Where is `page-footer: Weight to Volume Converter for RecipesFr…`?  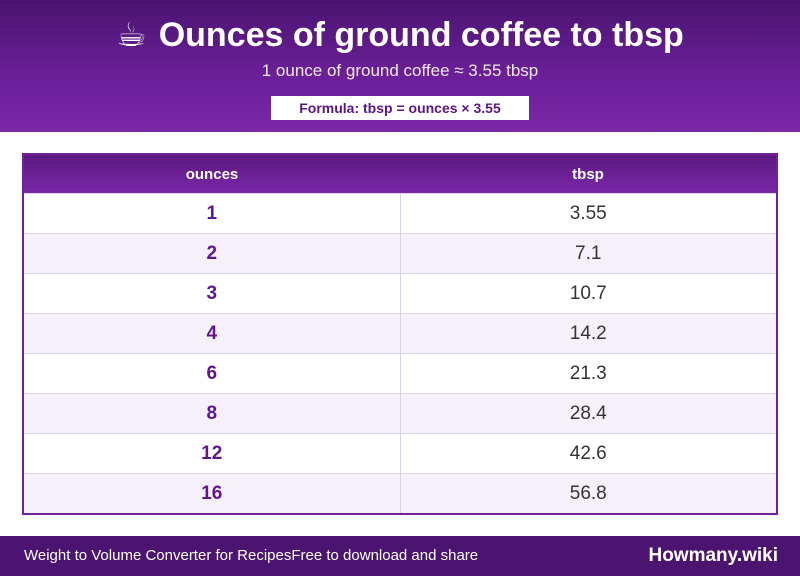
page-footer: Weight to Volume Converter for RecipesFr… is located at coordinates (400, 556).